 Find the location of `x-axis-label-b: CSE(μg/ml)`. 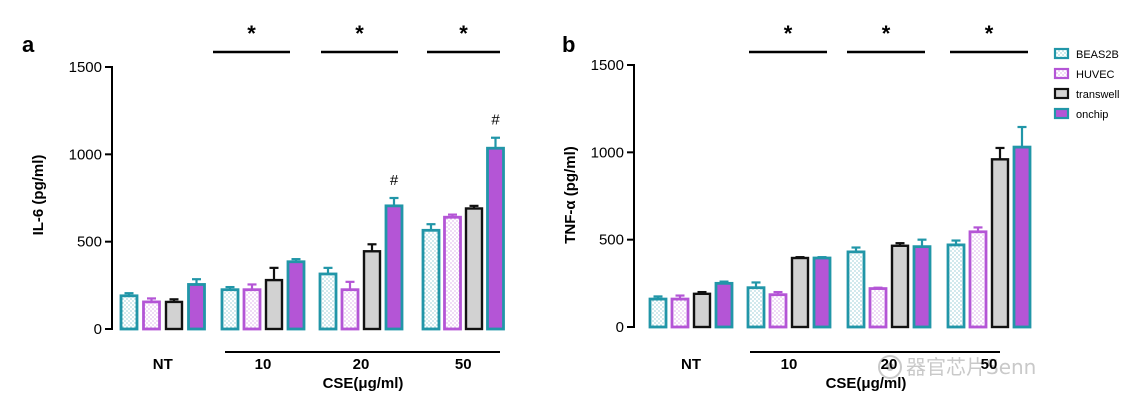

x-axis-label-b: CSE(μg/ml) is located at coordinates (866, 383).